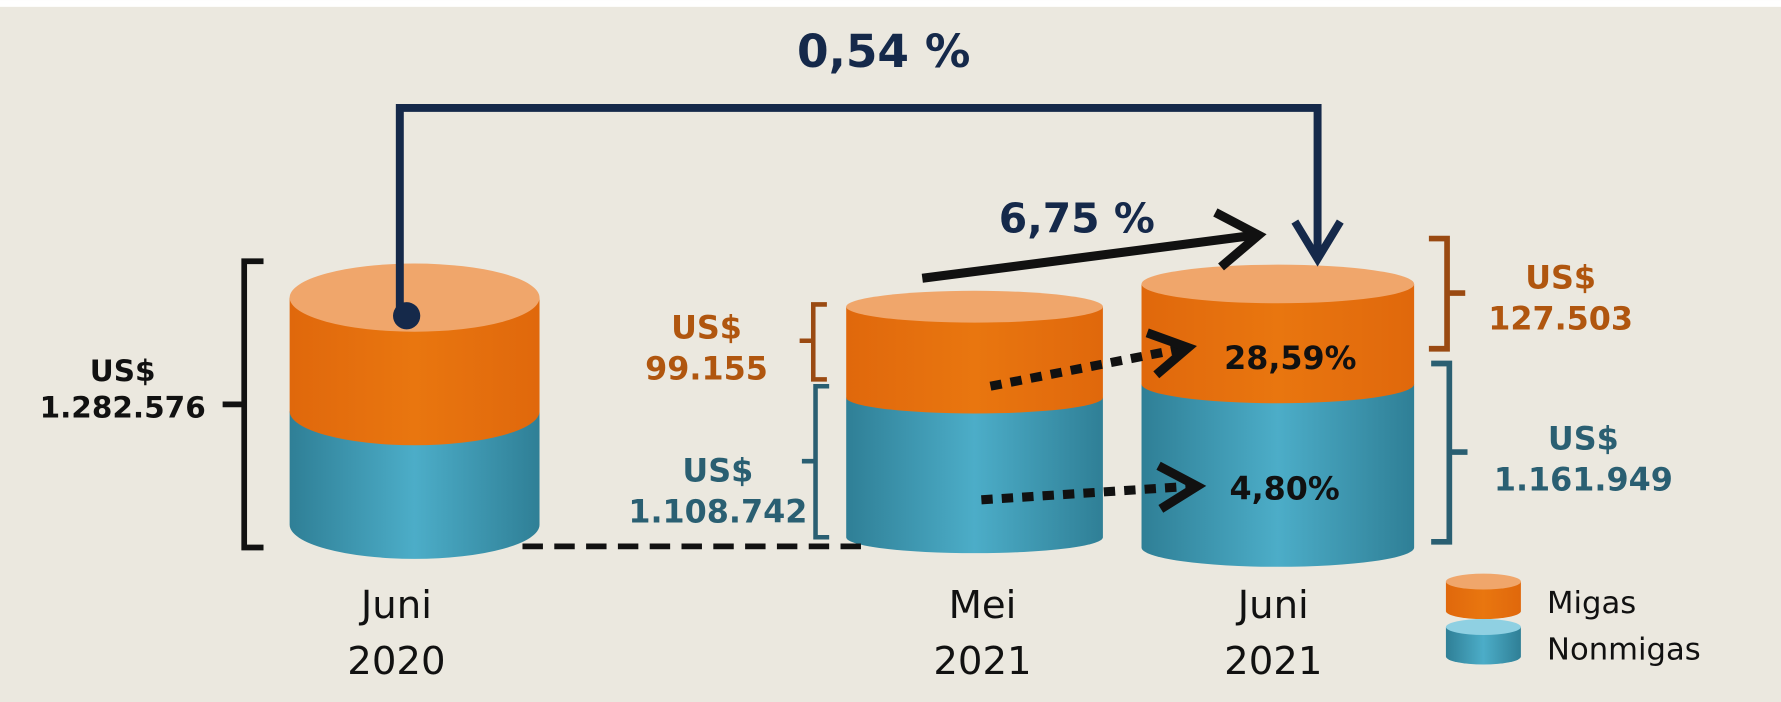 The width and height of the screenshot is (1781, 702). Describe the element at coordinates (1284, 489) in the screenshot. I see `nonmigas-growth: 4,80%` at that location.